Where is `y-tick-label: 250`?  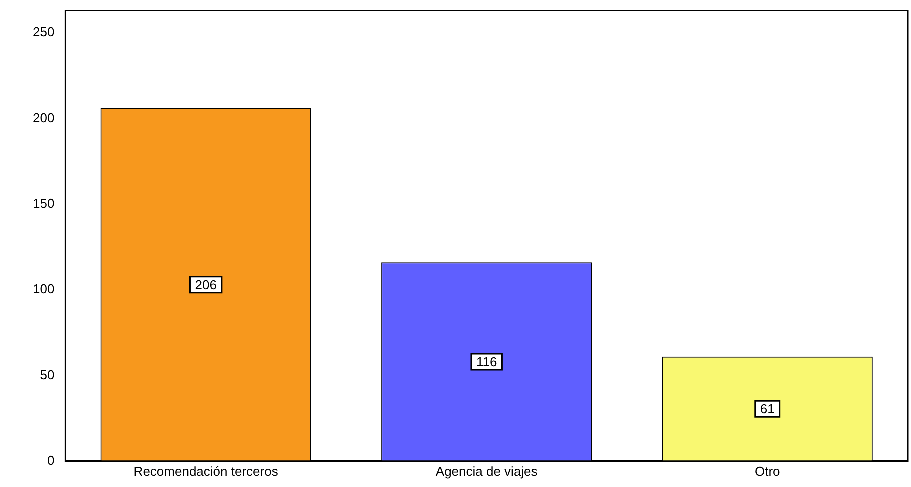
y-tick-label: 250 is located at coordinates (43, 32).